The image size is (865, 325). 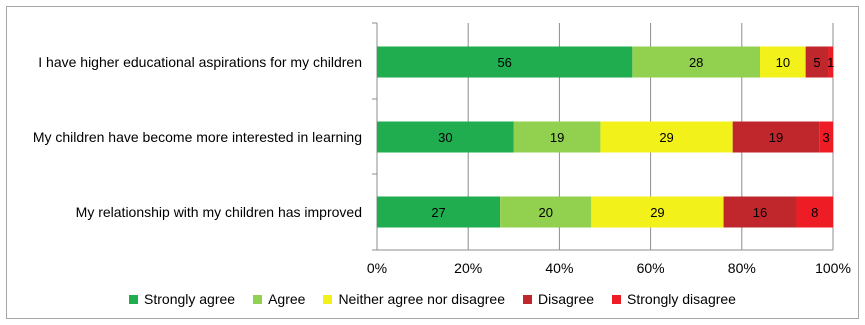 I want to click on legend-item: Strongly agree, so click(x=182, y=299).